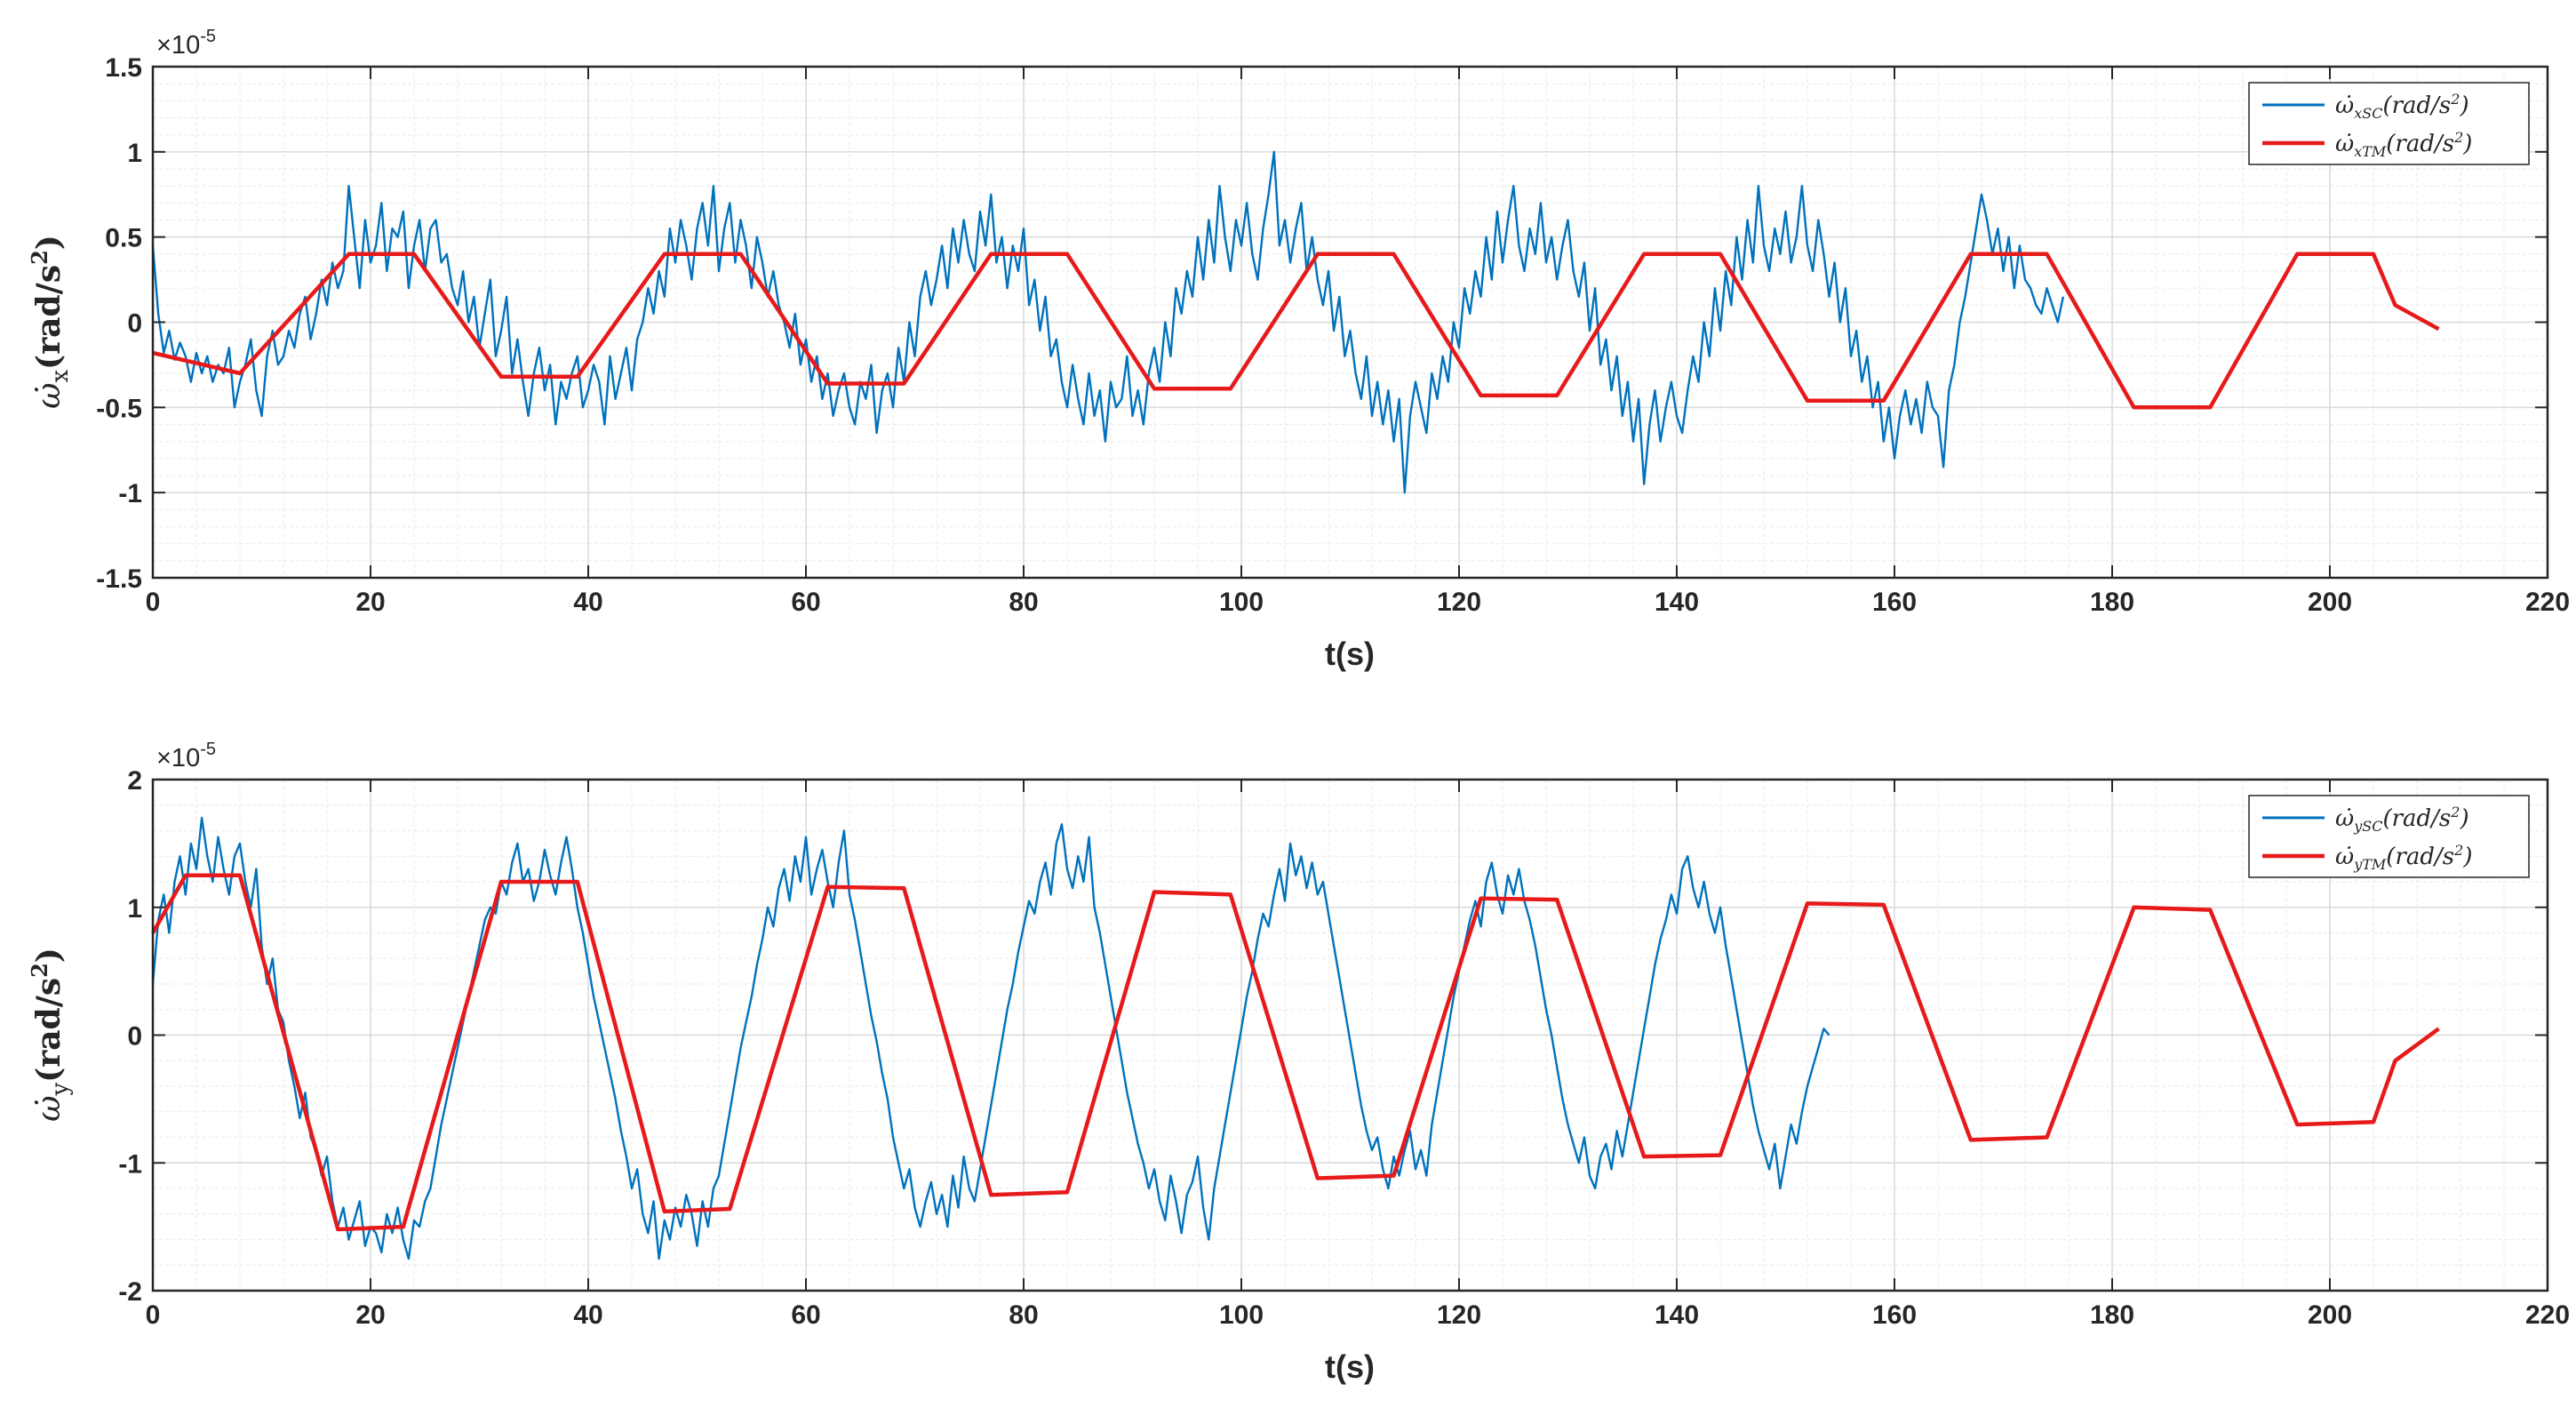 This screenshot has width=2576, height=1408. I want to click on y-tick-label: 2, so click(134, 781).